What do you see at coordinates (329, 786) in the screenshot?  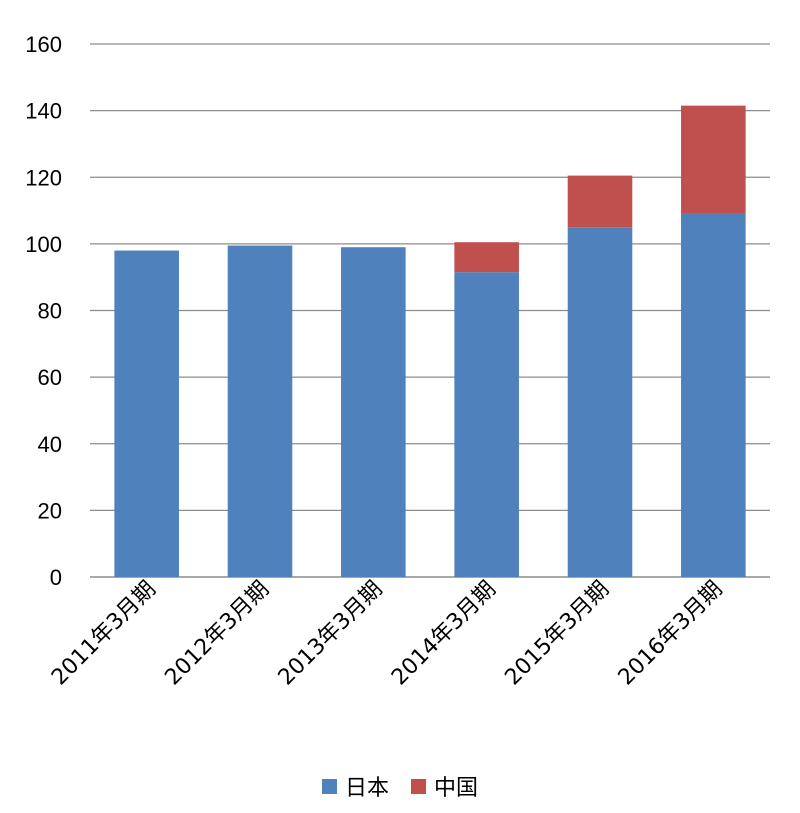 I see `legend-swatch-japan` at bounding box center [329, 786].